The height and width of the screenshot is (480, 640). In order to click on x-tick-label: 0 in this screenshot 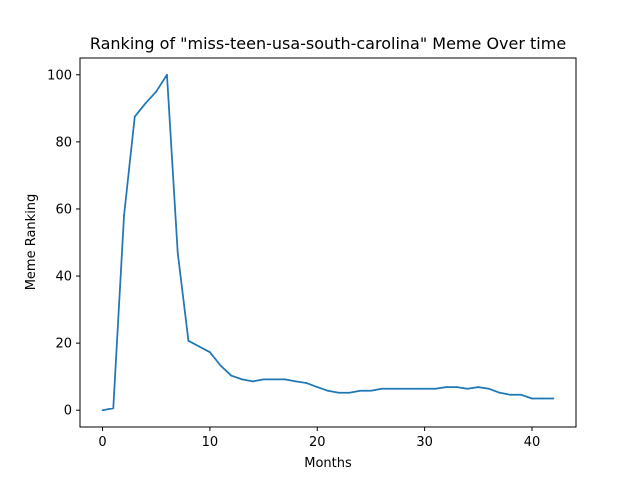, I will do `click(102, 442)`.